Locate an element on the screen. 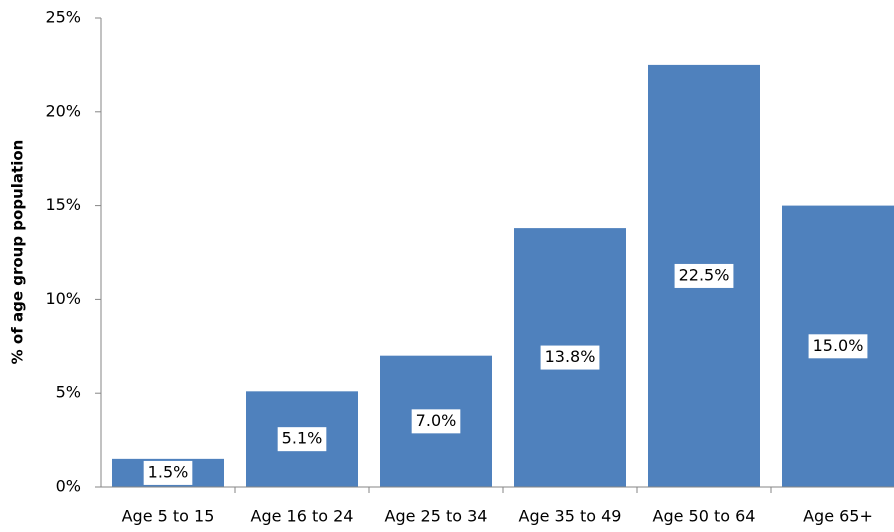  y-tick-label: 20% is located at coordinates (63, 110).